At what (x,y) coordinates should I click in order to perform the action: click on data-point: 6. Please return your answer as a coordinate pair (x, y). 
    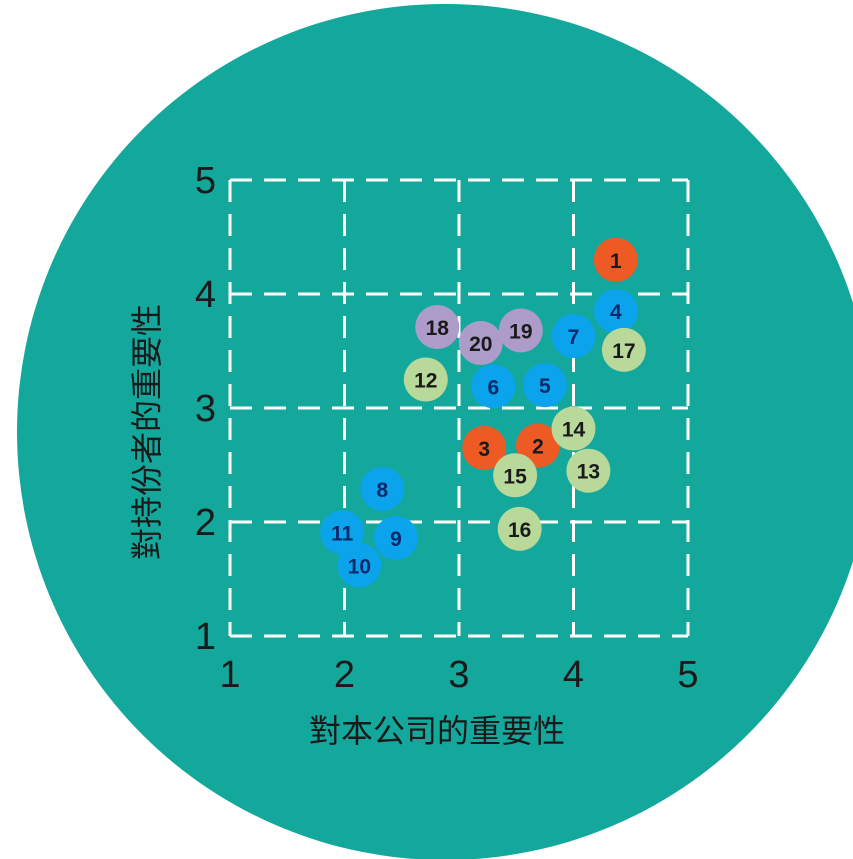
    Looking at the image, I should click on (493, 386).